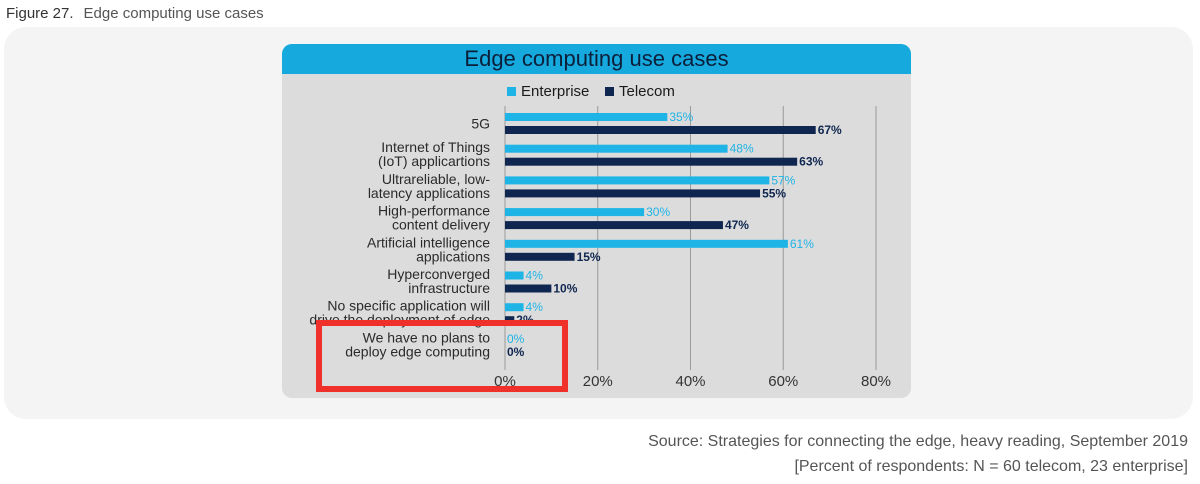  What do you see at coordinates (783, 180) in the screenshot?
I see `data-label: 57%` at bounding box center [783, 180].